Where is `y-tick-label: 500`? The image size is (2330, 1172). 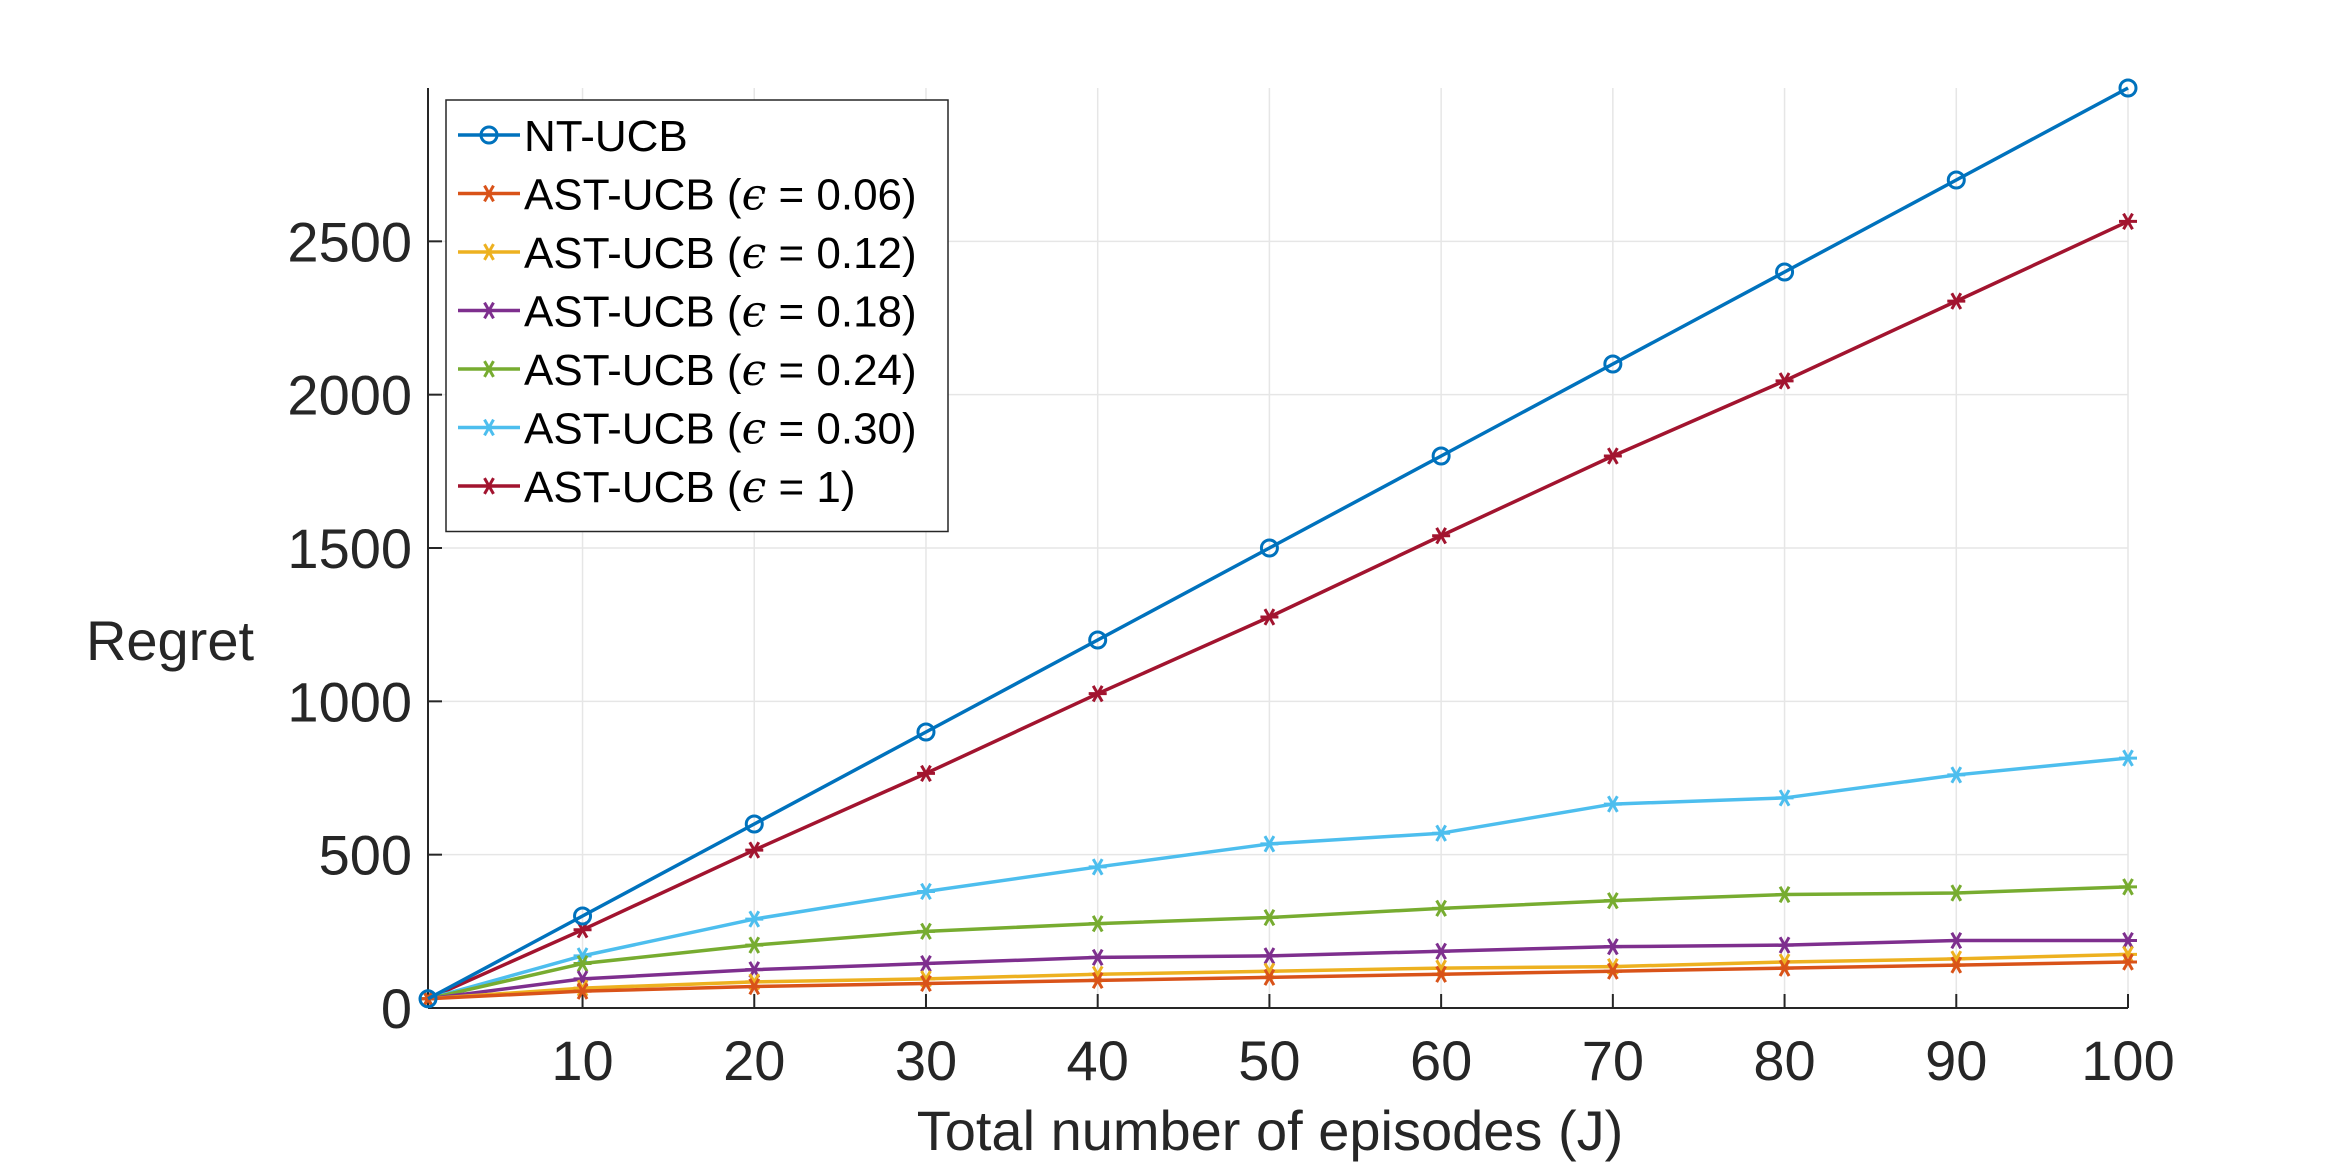 y-tick-label: 500 is located at coordinates (365, 855).